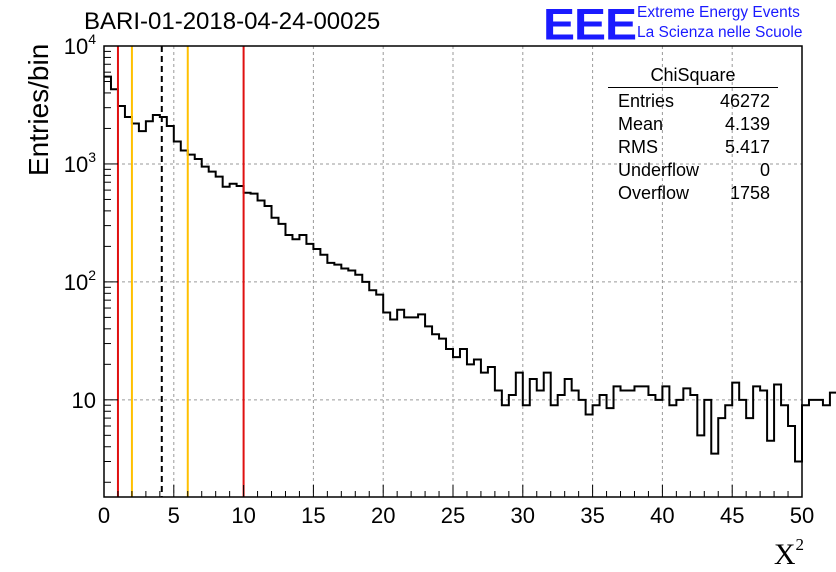 The image size is (836, 572). I want to click on x-tick-label: 40, so click(662, 515).